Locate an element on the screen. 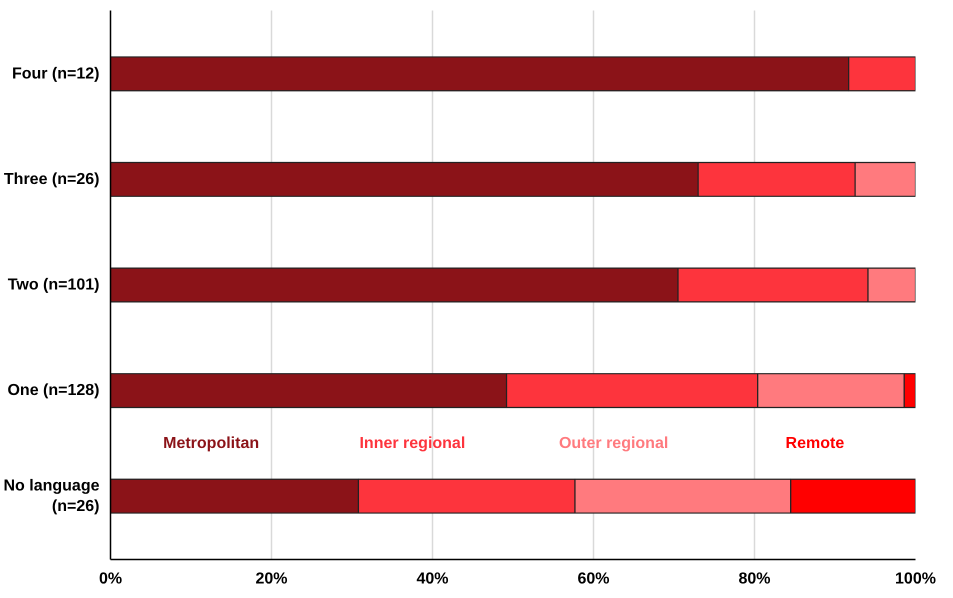 This screenshot has height=598, width=953. x-tick-label: 40% is located at coordinates (432, 579).